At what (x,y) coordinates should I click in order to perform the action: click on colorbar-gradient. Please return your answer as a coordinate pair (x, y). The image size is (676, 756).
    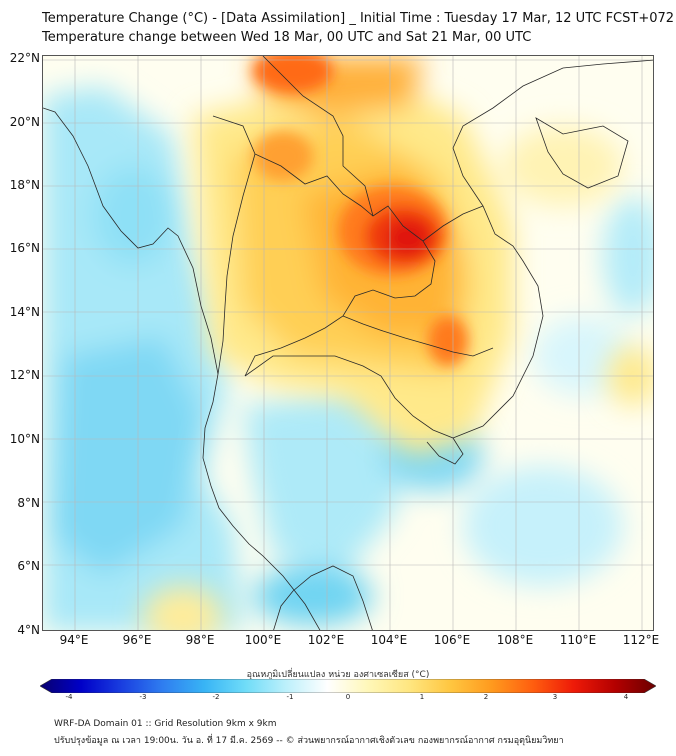
    Looking at the image, I should click on (348, 686).